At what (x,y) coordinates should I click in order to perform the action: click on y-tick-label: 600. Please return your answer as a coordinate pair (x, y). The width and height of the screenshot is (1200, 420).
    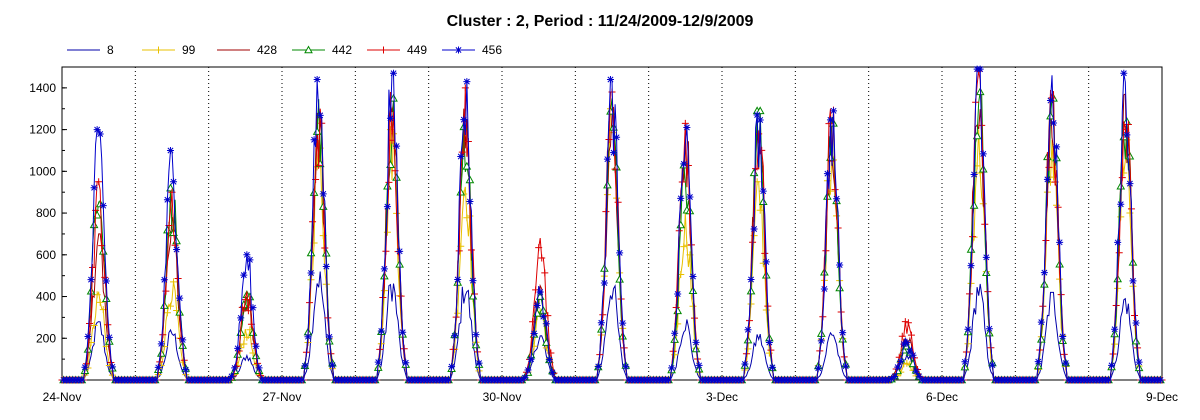
    Looking at the image, I should click on (46, 255).